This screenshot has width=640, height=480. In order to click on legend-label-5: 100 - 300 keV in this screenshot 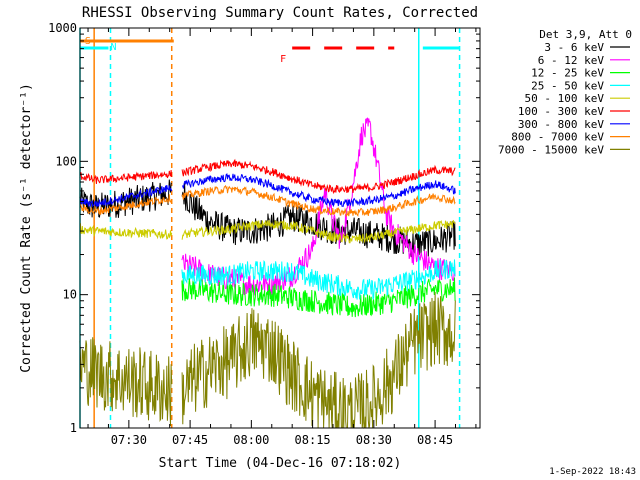, I will do `click(561, 111)`.